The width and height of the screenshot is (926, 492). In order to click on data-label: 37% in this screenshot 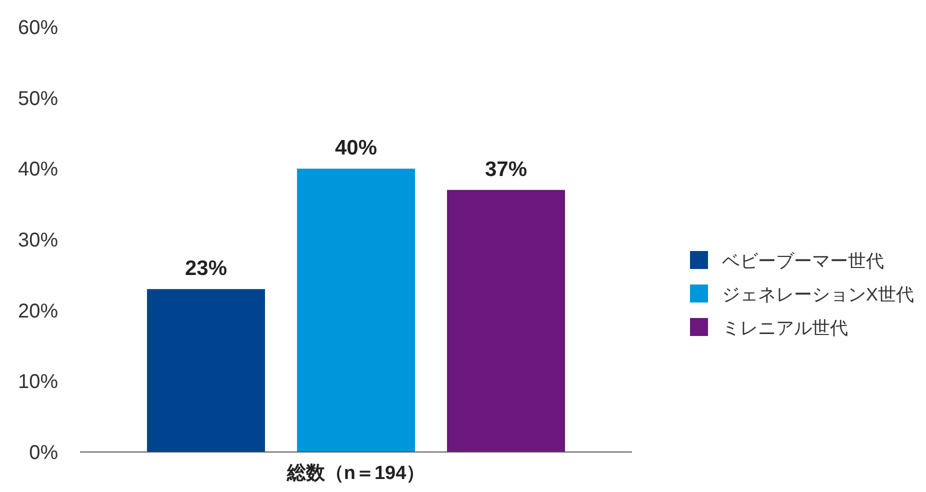, I will do `click(506, 169)`.